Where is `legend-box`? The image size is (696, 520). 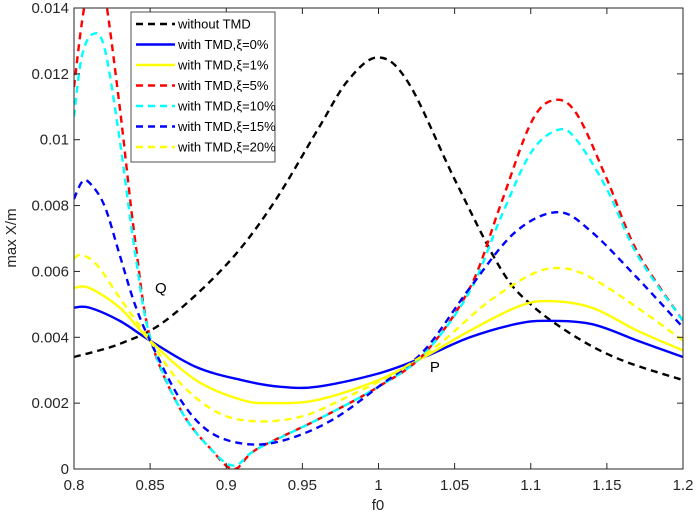 legend-box is located at coordinates (203, 87).